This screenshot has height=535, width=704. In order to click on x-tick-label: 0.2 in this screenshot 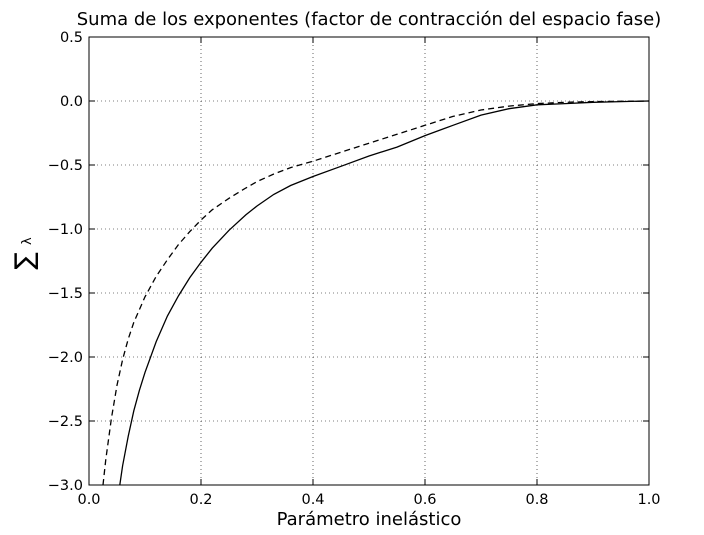, I will do `click(200, 500)`.